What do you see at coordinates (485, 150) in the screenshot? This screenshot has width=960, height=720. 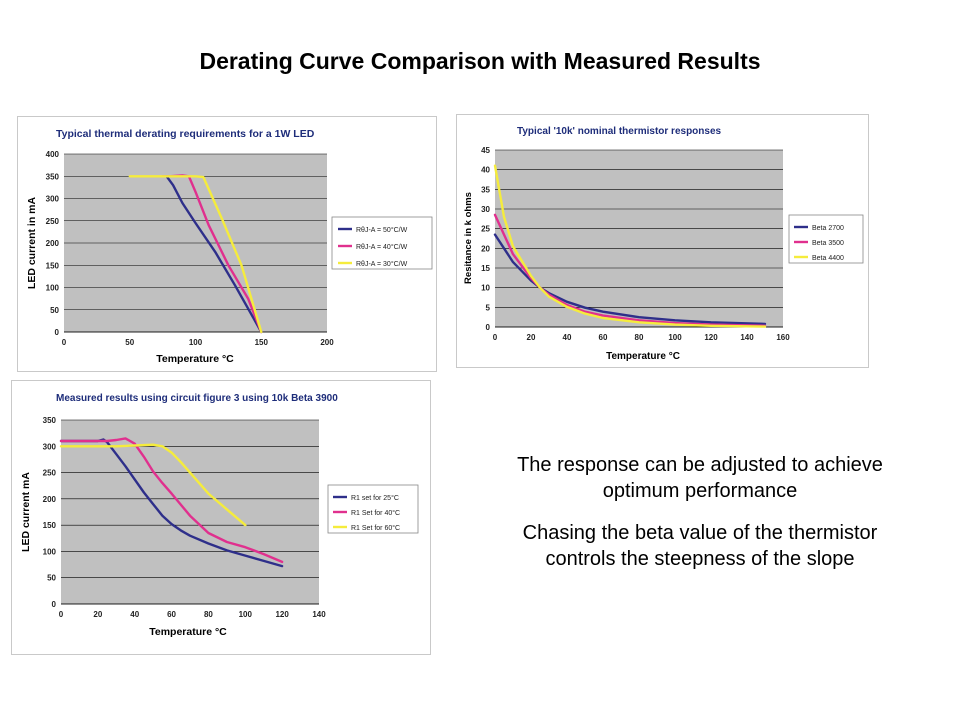 I see `y-tick-label: 45` at bounding box center [485, 150].